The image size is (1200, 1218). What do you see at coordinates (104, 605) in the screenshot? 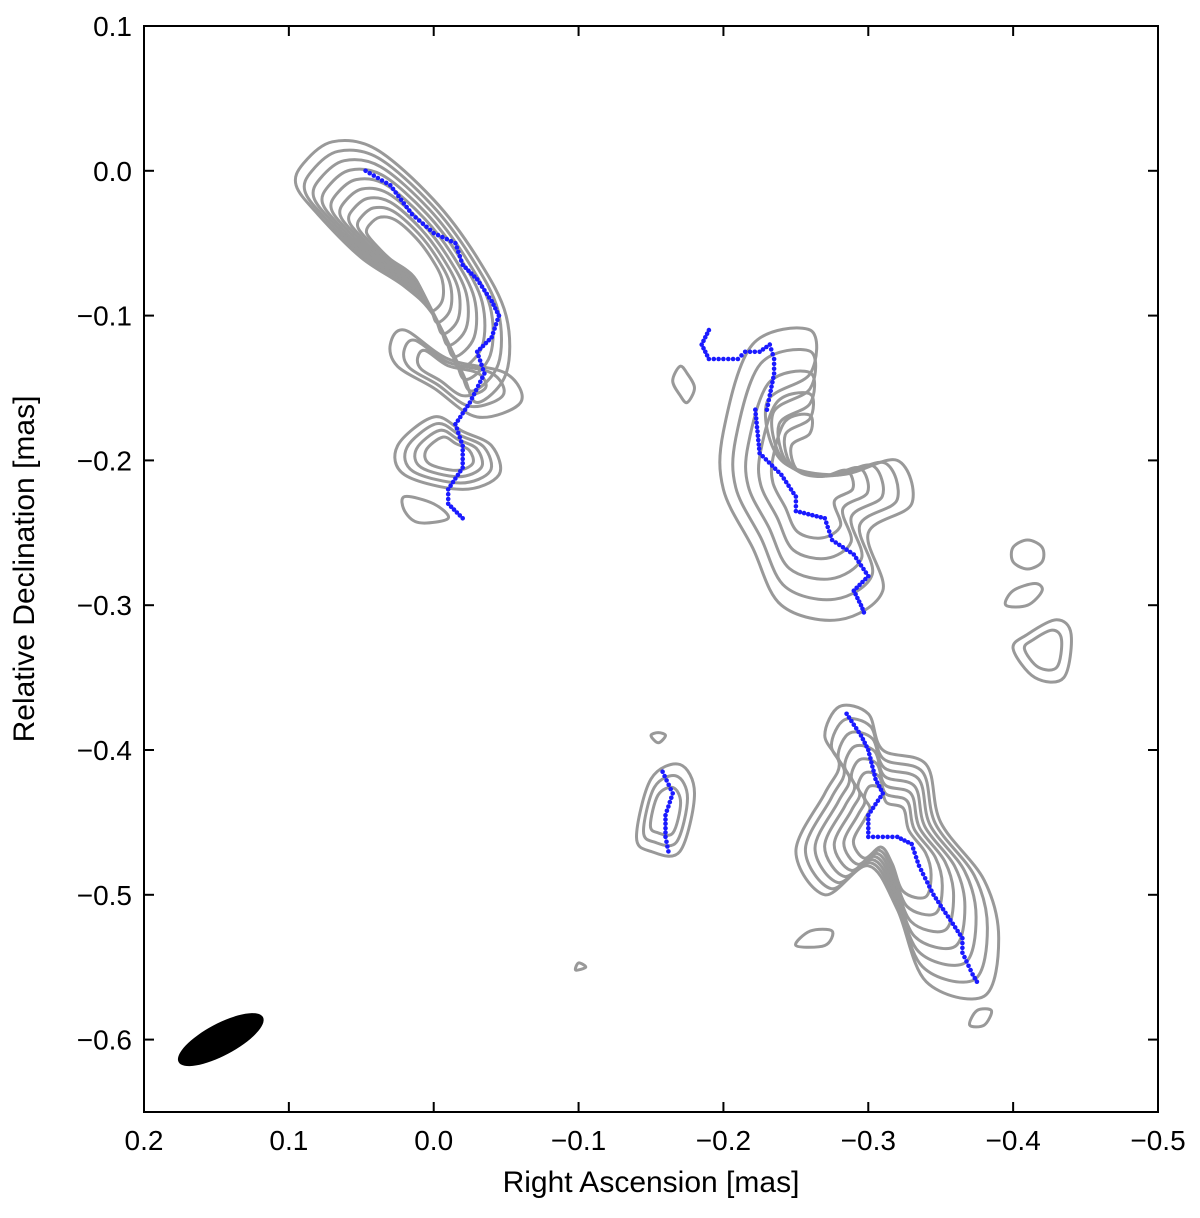
I see `y-tick-label: −0.3` at bounding box center [104, 605].